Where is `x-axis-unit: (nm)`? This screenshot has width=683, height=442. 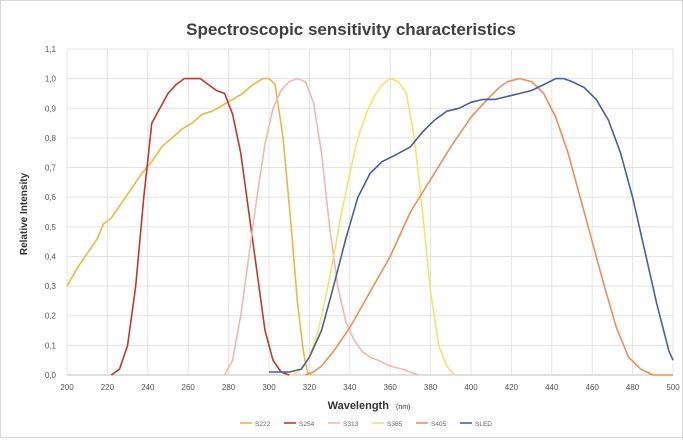
x-axis-unit: (nm) is located at coordinates (403, 407).